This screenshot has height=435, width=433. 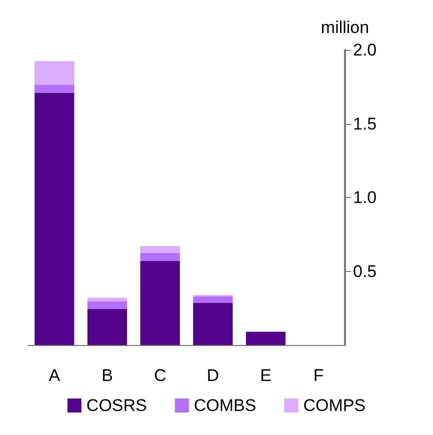 I want to click on x-tick-label: B, so click(x=107, y=375).